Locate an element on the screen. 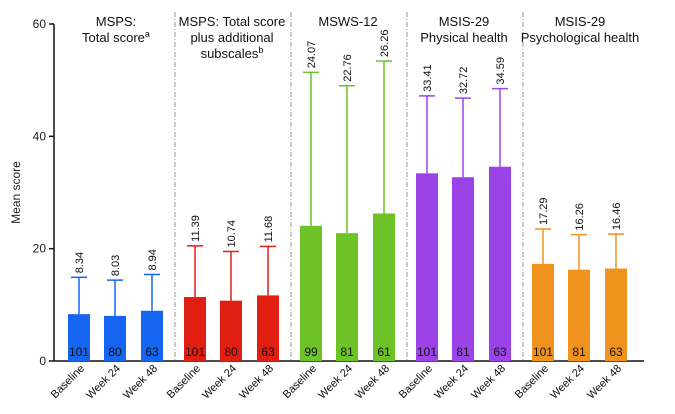  value-label: 34.59 is located at coordinates (501, 71).